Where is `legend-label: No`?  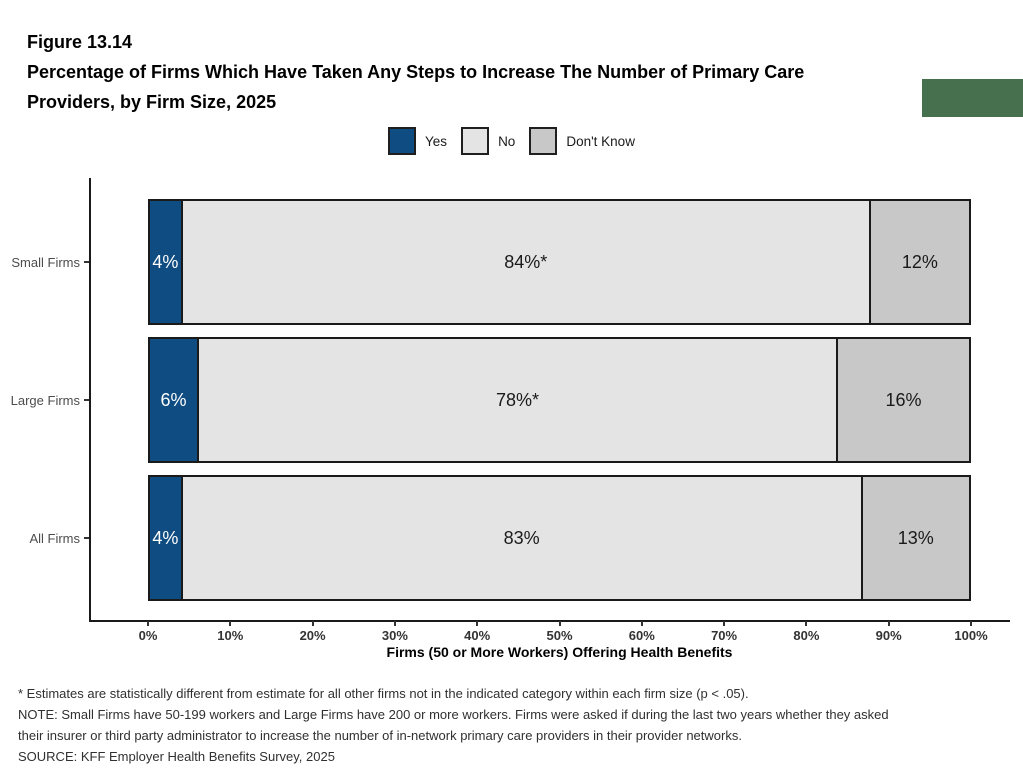 legend-label: No is located at coordinates (507, 141).